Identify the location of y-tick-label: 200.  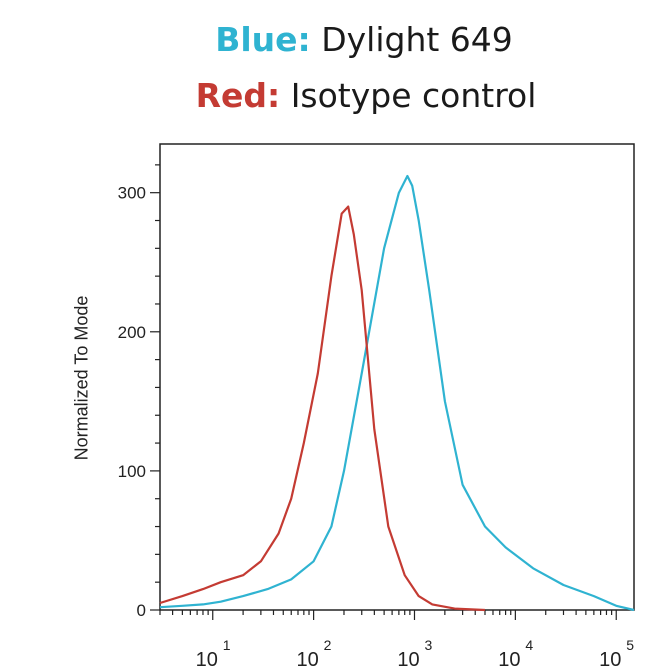
(132, 332).